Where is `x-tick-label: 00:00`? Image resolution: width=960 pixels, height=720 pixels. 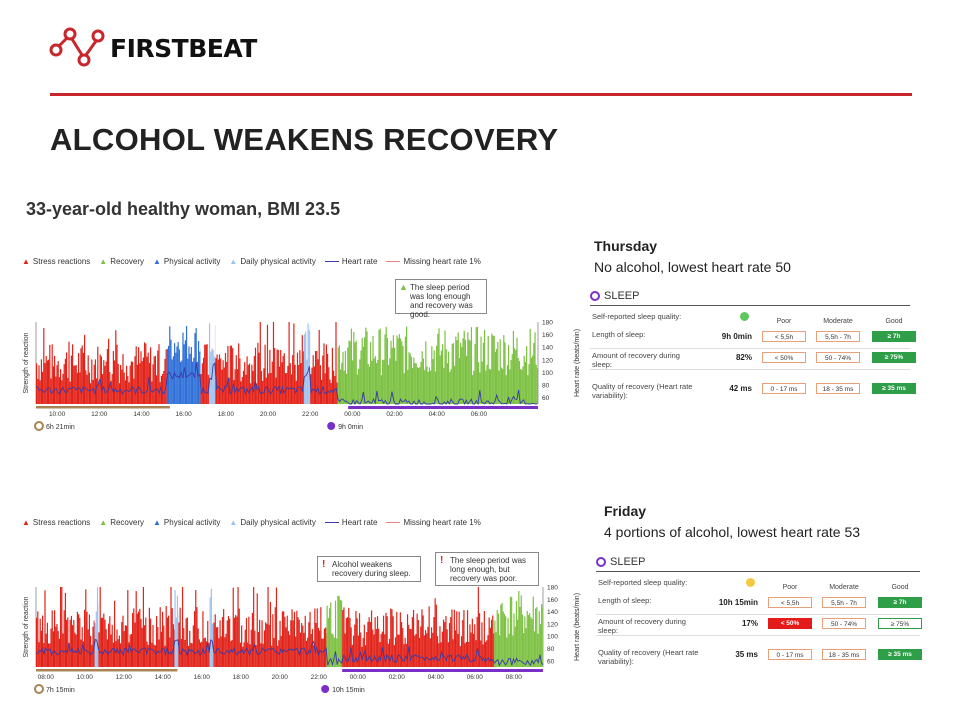 x-tick-label: 00:00 is located at coordinates (352, 414).